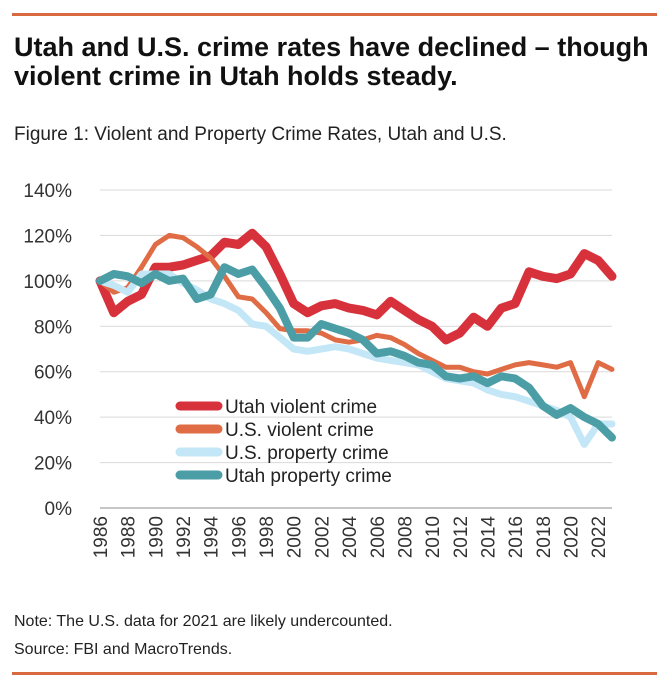  What do you see at coordinates (433, 537) in the screenshot?
I see `x-tick-label: 2010` at bounding box center [433, 537].